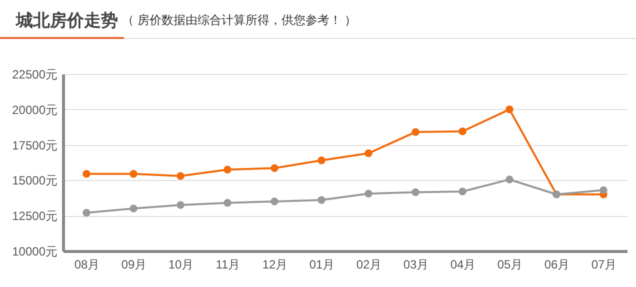 The height and width of the screenshot is (287, 636). Describe the element at coordinates (604, 265) in the screenshot. I see `x-tick-label: 07月` at that location.